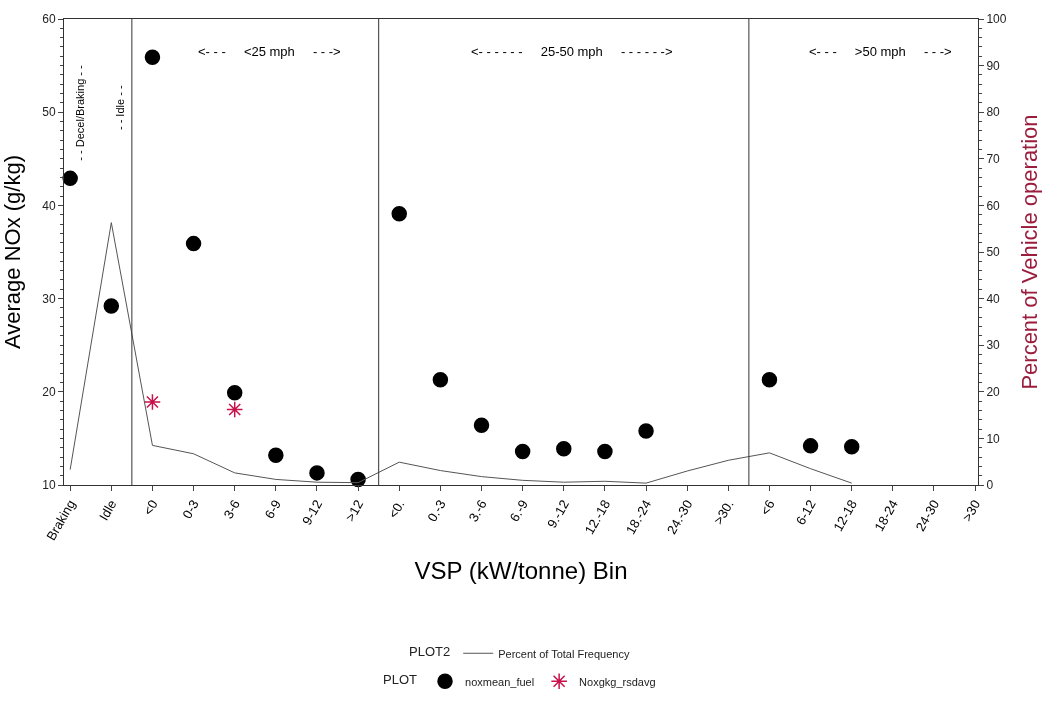  What do you see at coordinates (993, 345) in the screenshot?
I see `y2-tick-label: 30` at bounding box center [993, 345].